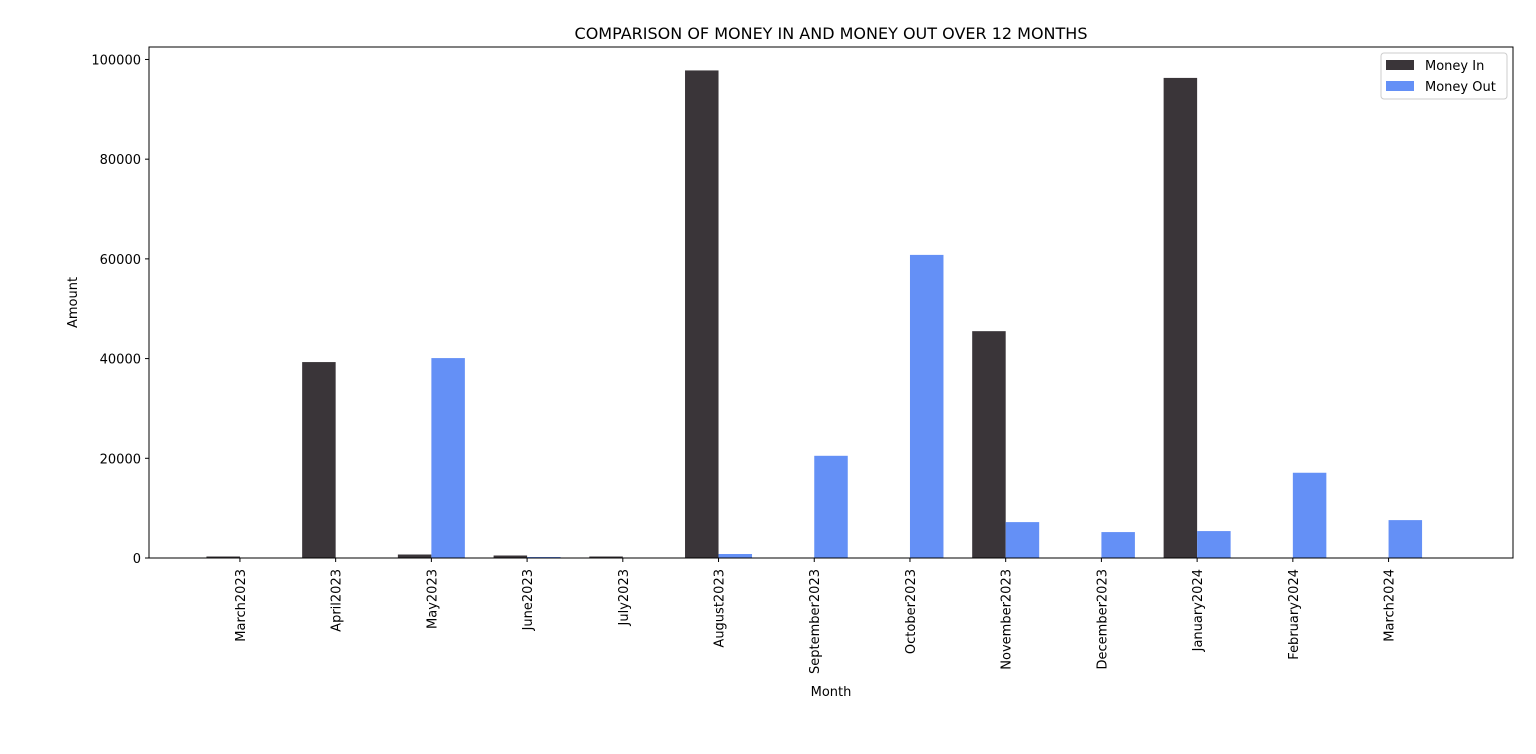  I want to click on x-tick-label: January2024, so click(1198, 610).